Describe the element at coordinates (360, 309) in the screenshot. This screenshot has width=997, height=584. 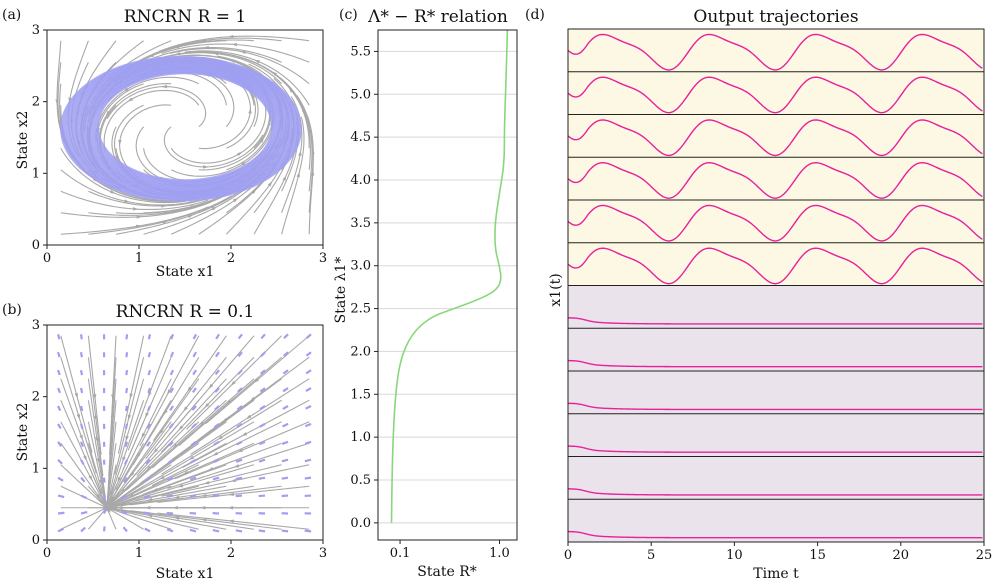
I see `panel-c-ytick-label: 2.5` at that location.